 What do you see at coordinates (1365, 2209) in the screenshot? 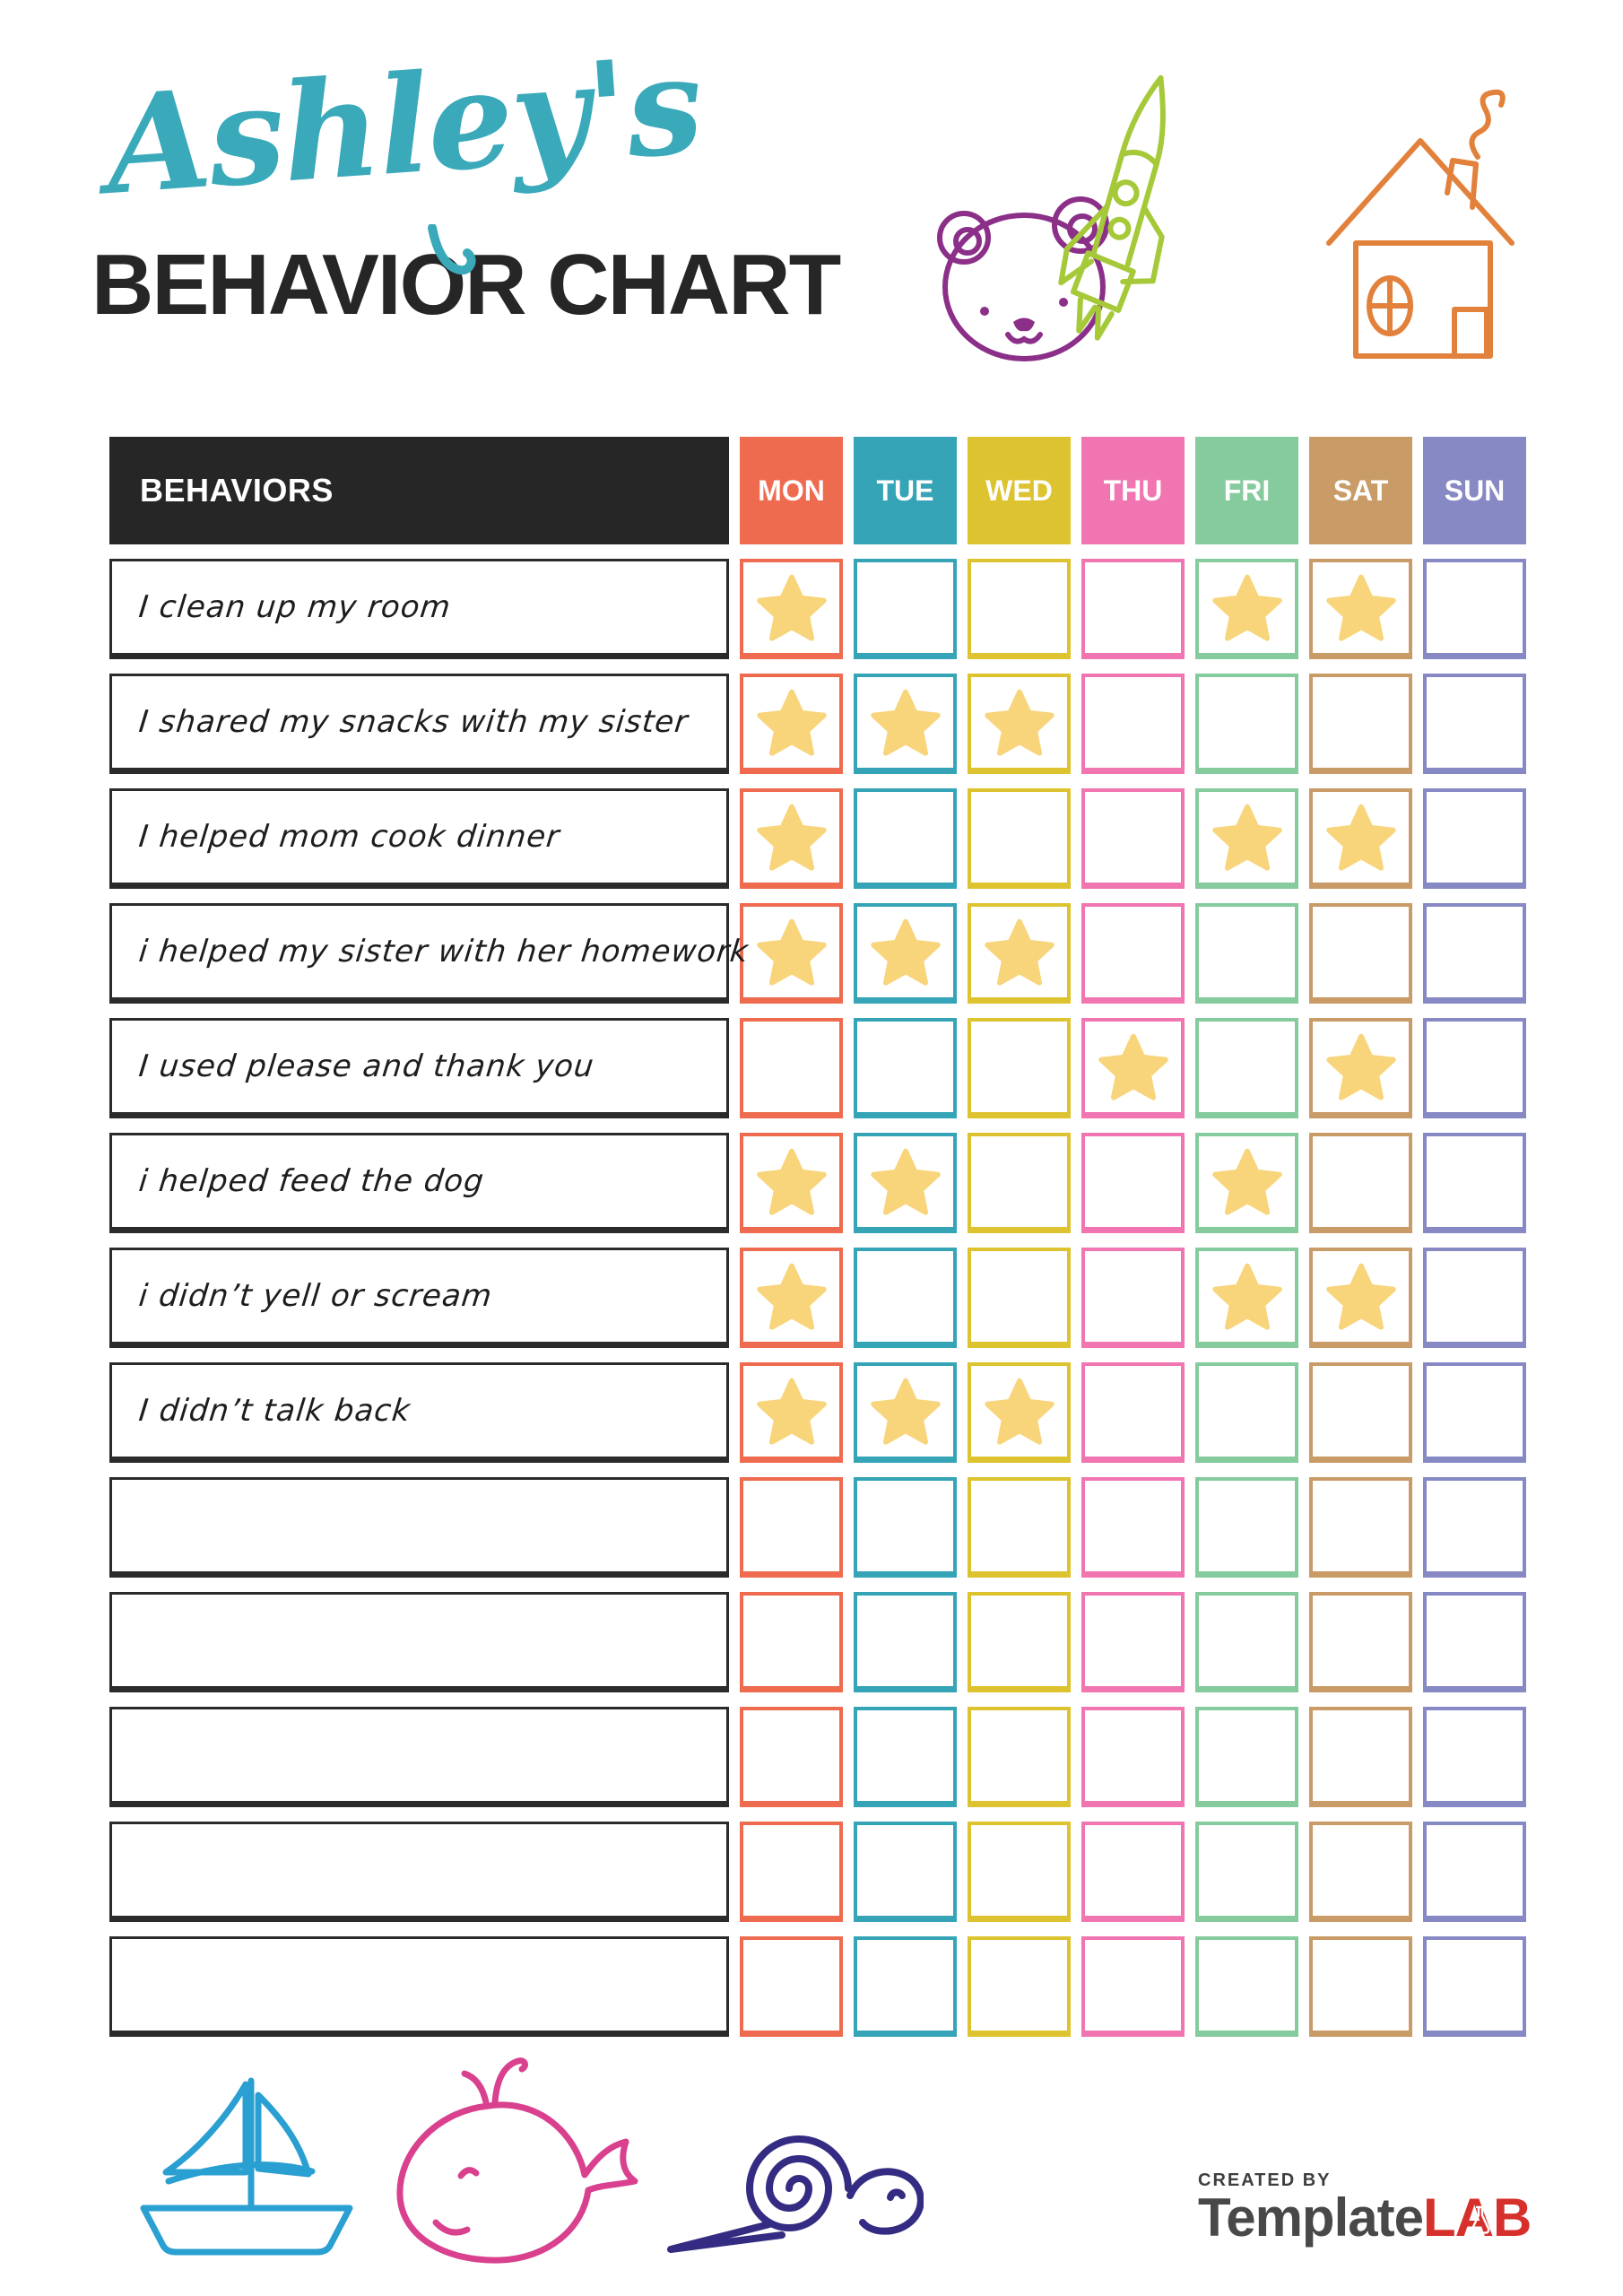
I see `brand-footer: CREATED BY TemplateLAB` at bounding box center [1365, 2209].